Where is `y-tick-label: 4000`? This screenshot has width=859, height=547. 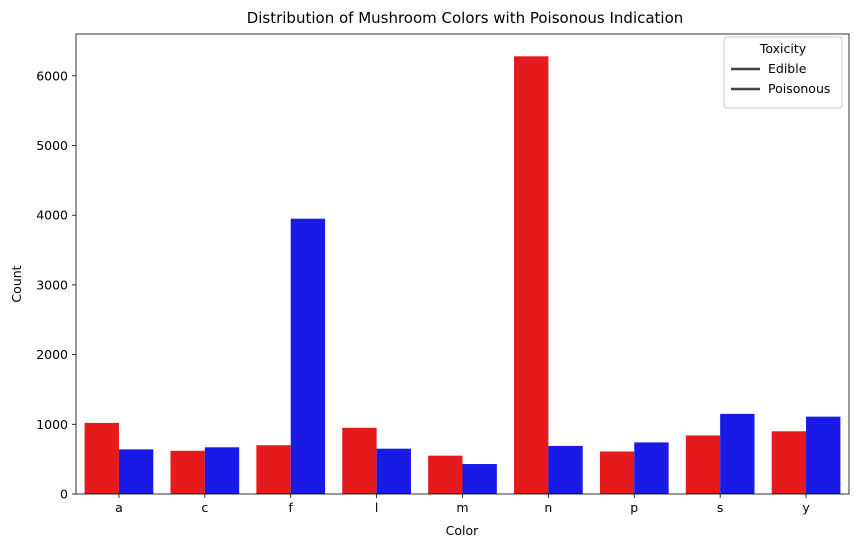 y-tick-label: 4000 is located at coordinates (52, 215).